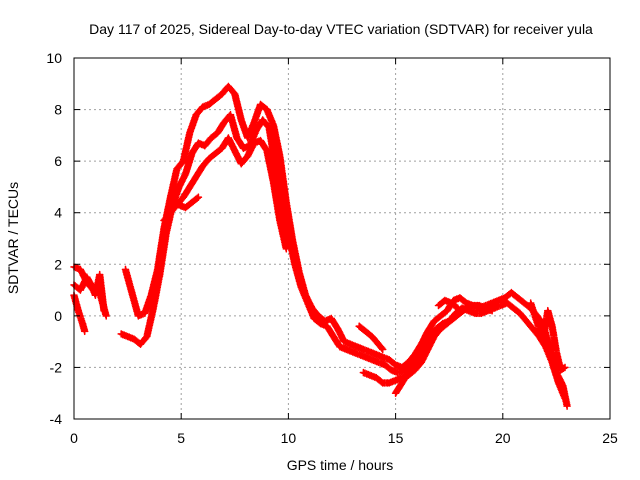  Describe the element at coordinates (13, 238) in the screenshot. I see `y-axis-label: SDTVAR / TECUs` at that location.